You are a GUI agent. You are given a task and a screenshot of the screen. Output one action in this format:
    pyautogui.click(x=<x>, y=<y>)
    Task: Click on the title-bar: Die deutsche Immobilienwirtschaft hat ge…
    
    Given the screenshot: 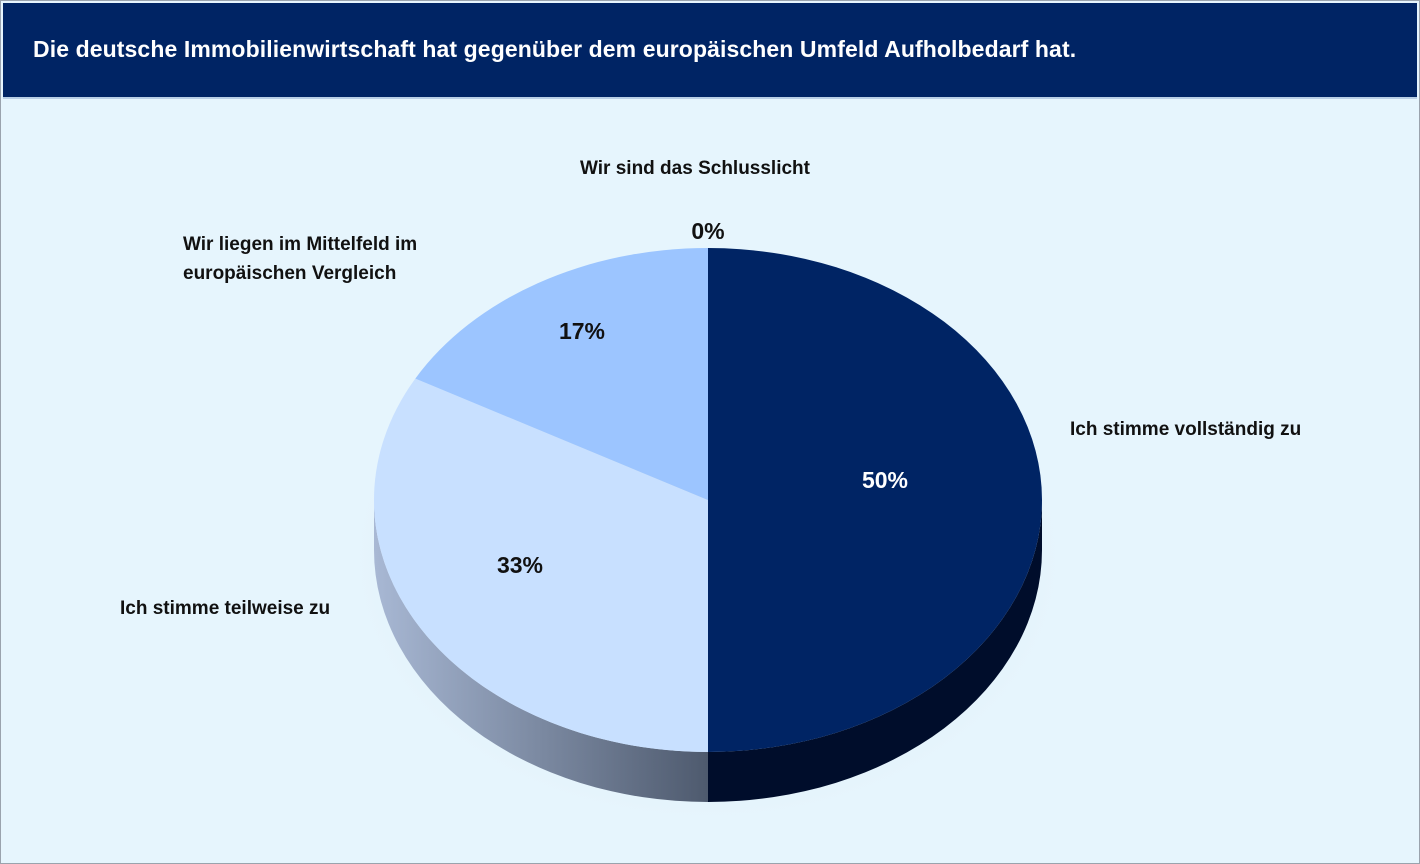 What is the action you would take?
    pyautogui.click(x=710, y=51)
    